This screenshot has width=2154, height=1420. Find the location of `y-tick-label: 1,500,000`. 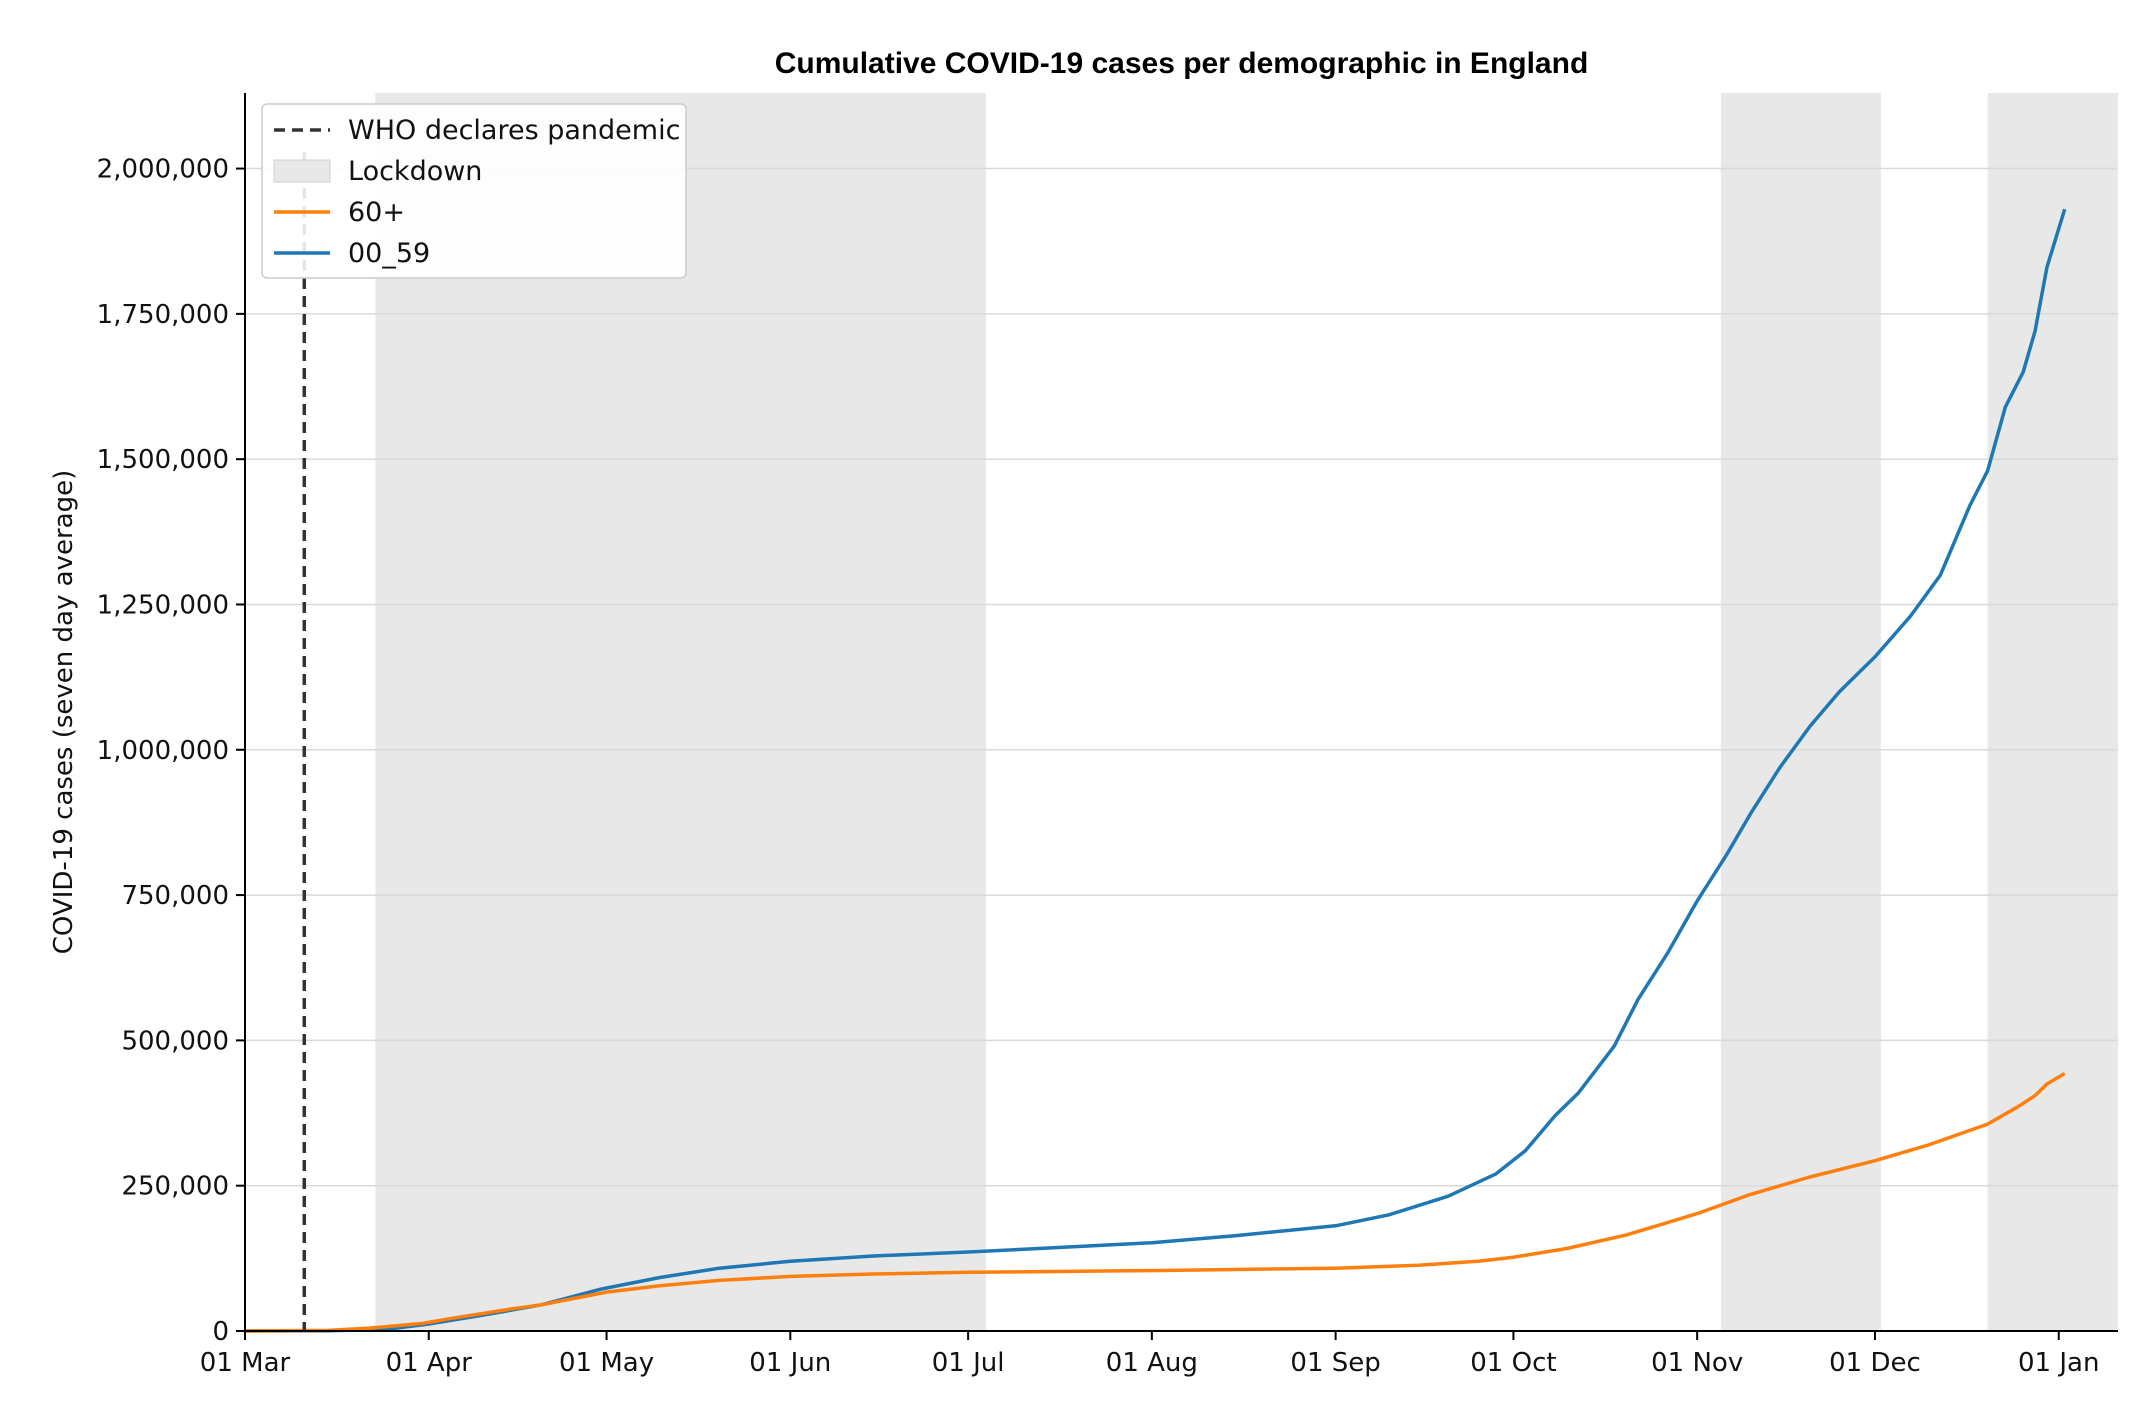

y-tick-label: 1,500,000 is located at coordinates (163, 460).